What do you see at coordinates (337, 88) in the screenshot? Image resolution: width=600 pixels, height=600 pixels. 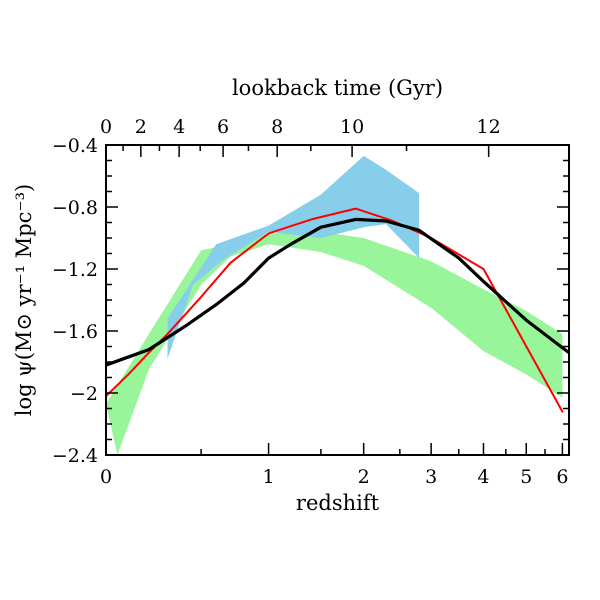 I see `top-axis-title: lookback time (Gyr)` at bounding box center [337, 88].